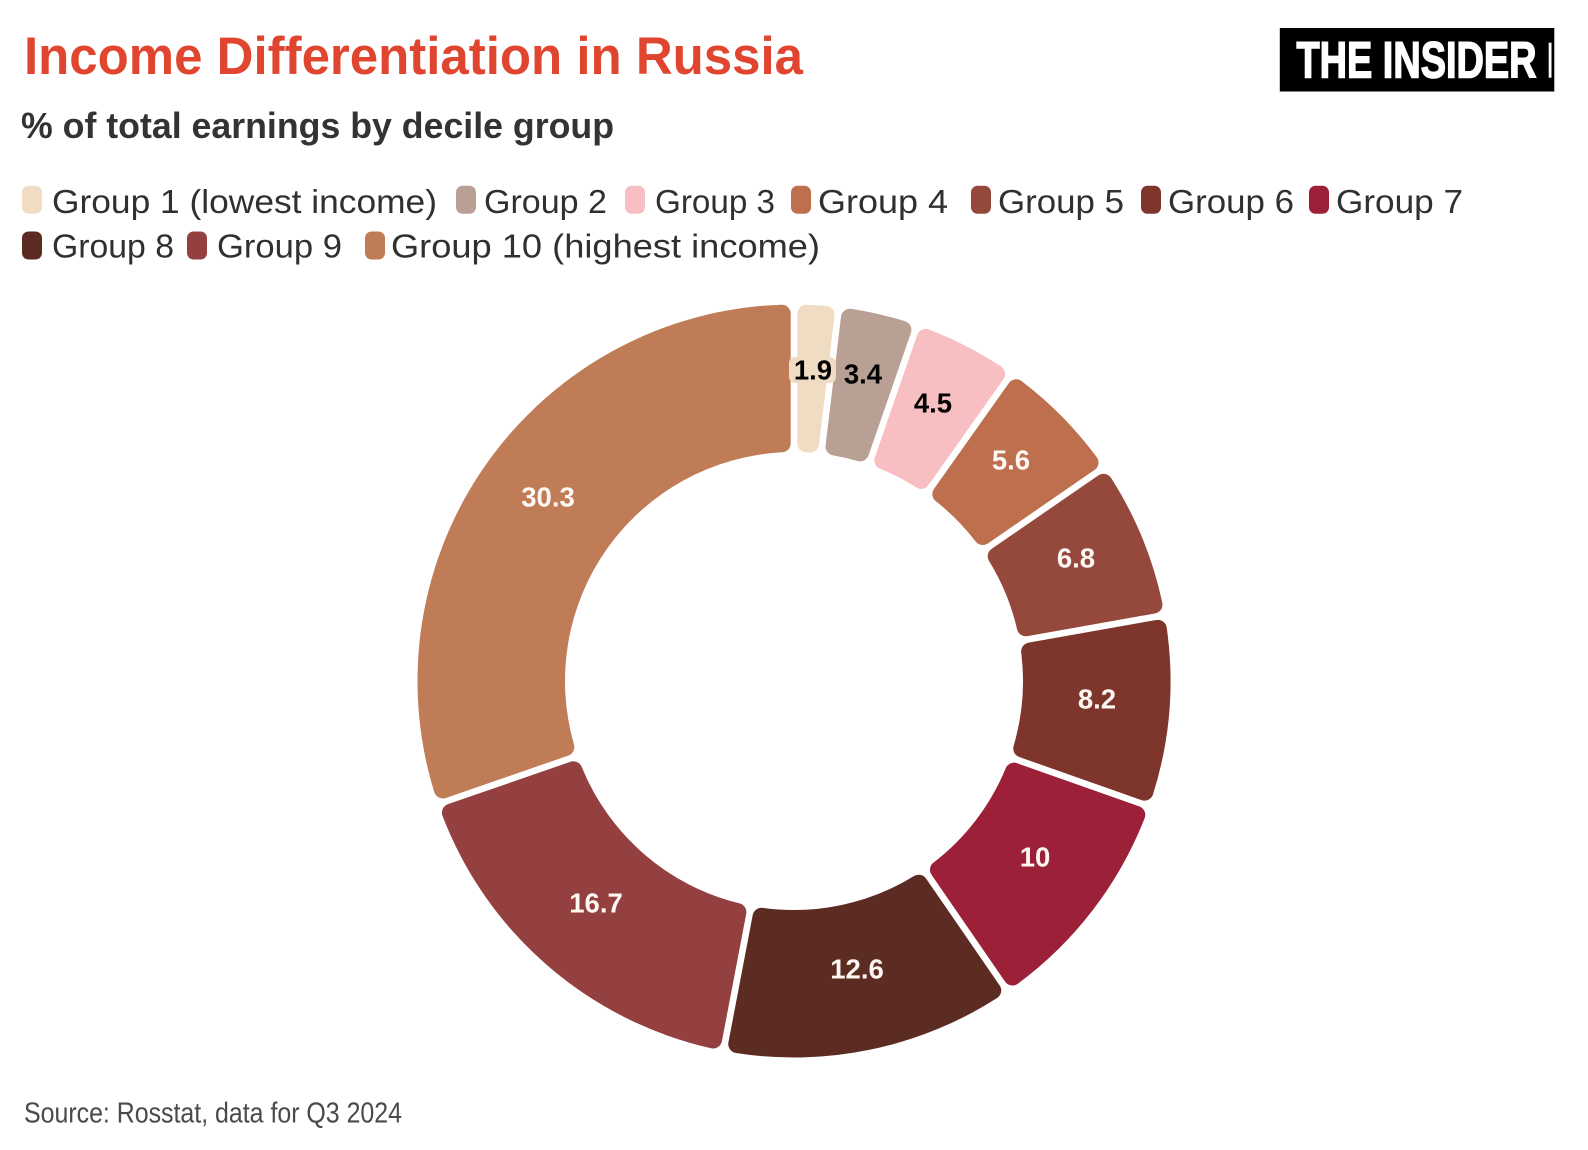 The image size is (1588, 1150). I want to click on svg-text: Group 4, so click(883, 201).